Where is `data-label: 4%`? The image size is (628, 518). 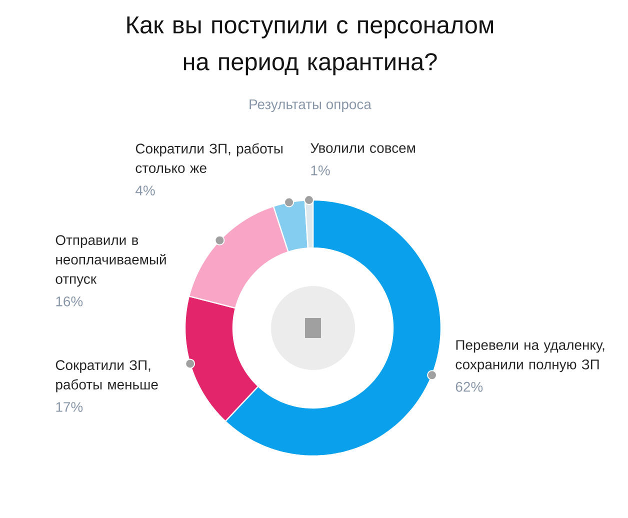 data-label: 4% is located at coordinates (145, 191).